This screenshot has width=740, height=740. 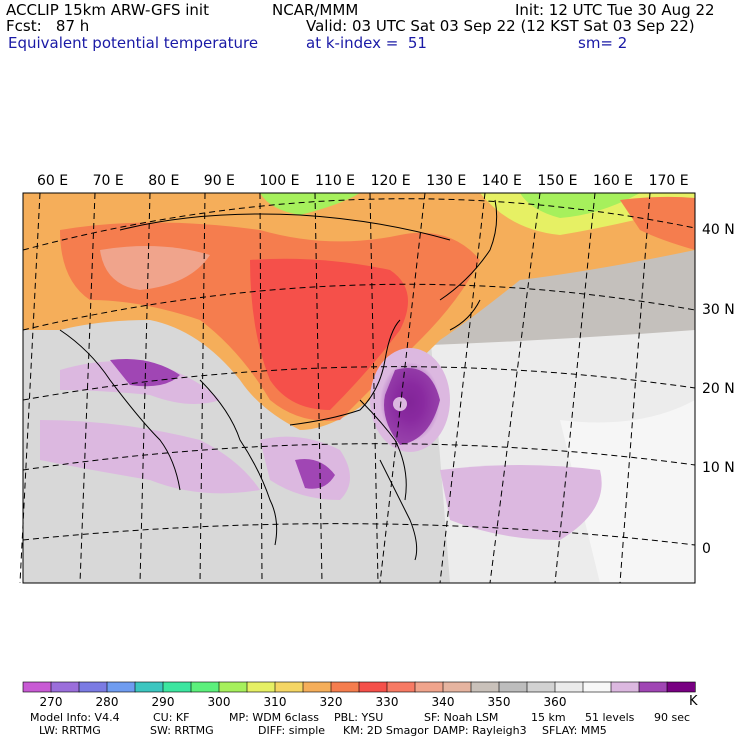 I want to click on colorbar-tick: 310, so click(x=275, y=702).